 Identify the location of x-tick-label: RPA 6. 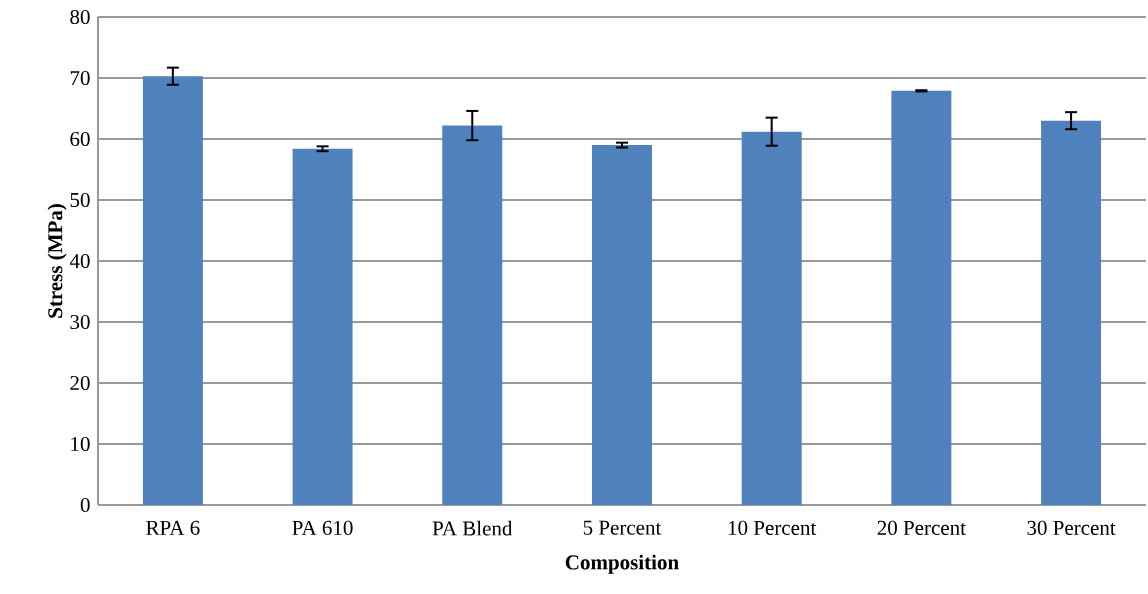
(173, 527).